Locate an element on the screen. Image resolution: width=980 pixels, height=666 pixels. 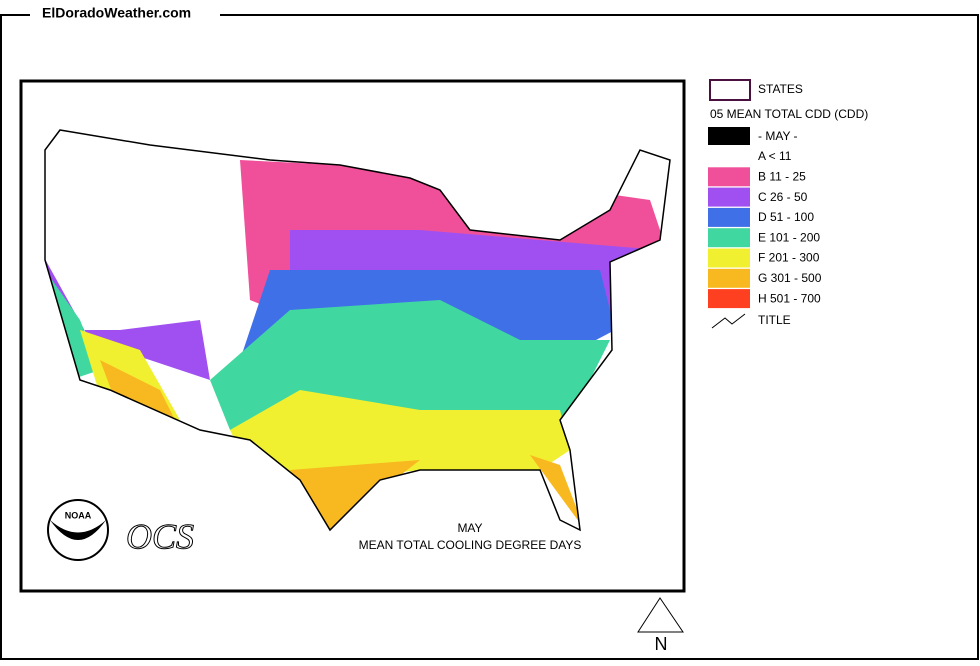
legend-label: B 11 - 25 is located at coordinates (782, 176).